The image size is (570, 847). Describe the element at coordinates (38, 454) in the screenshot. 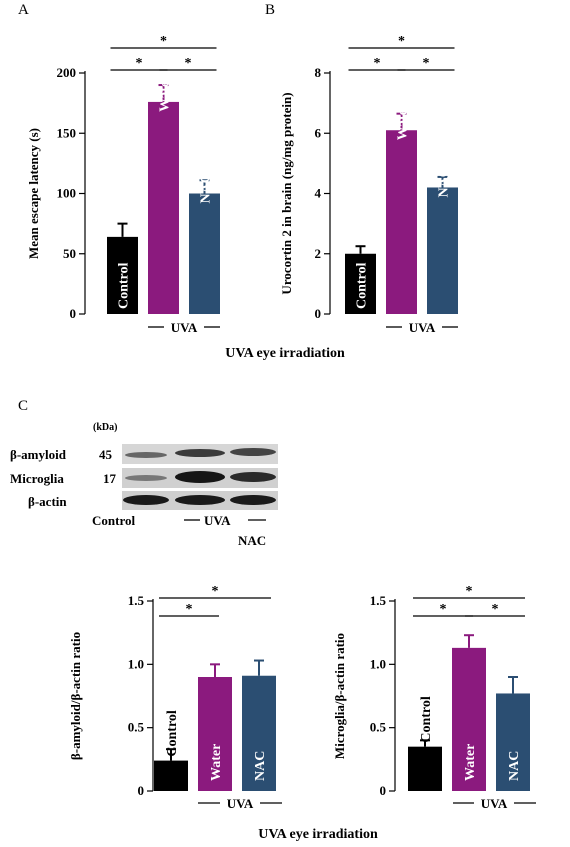

I see `blot-row-label-amyloid: β-amyloid` at that location.